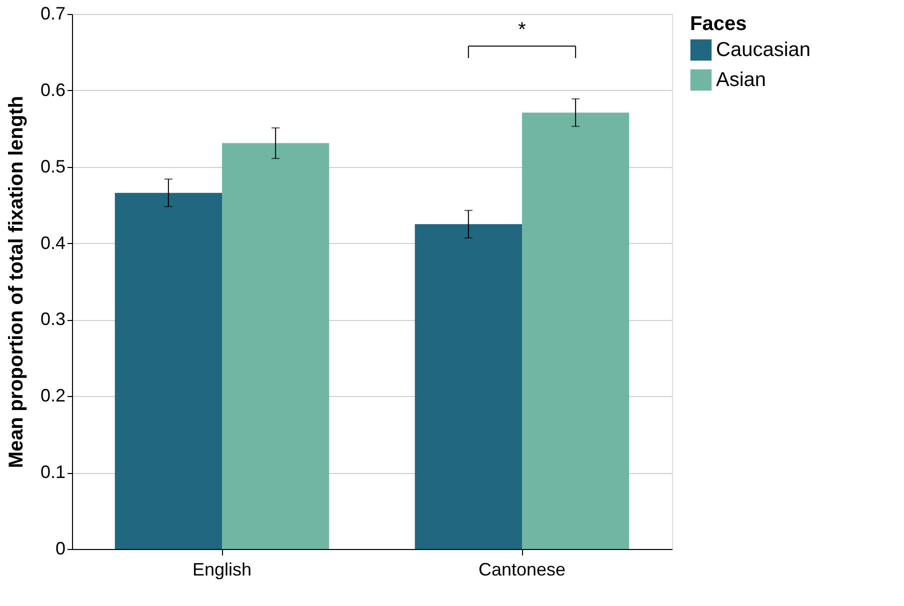  Describe the element at coordinates (222, 570) in the screenshot. I see `x-tick-label: English` at that location.